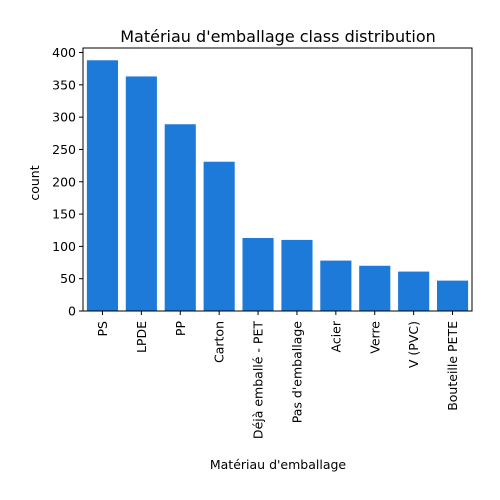  Describe the element at coordinates (68, 278) in the screenshot. I see `y-tick-label: 50` at that location.